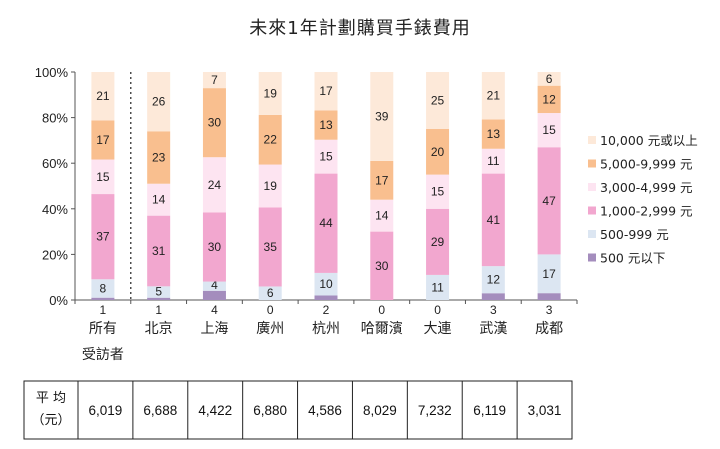 The width and height of the screenshot is (720, 449). Describe the element at coordinates (106, 410) in the screenshot. I see `average-value: 6,019` at that location.